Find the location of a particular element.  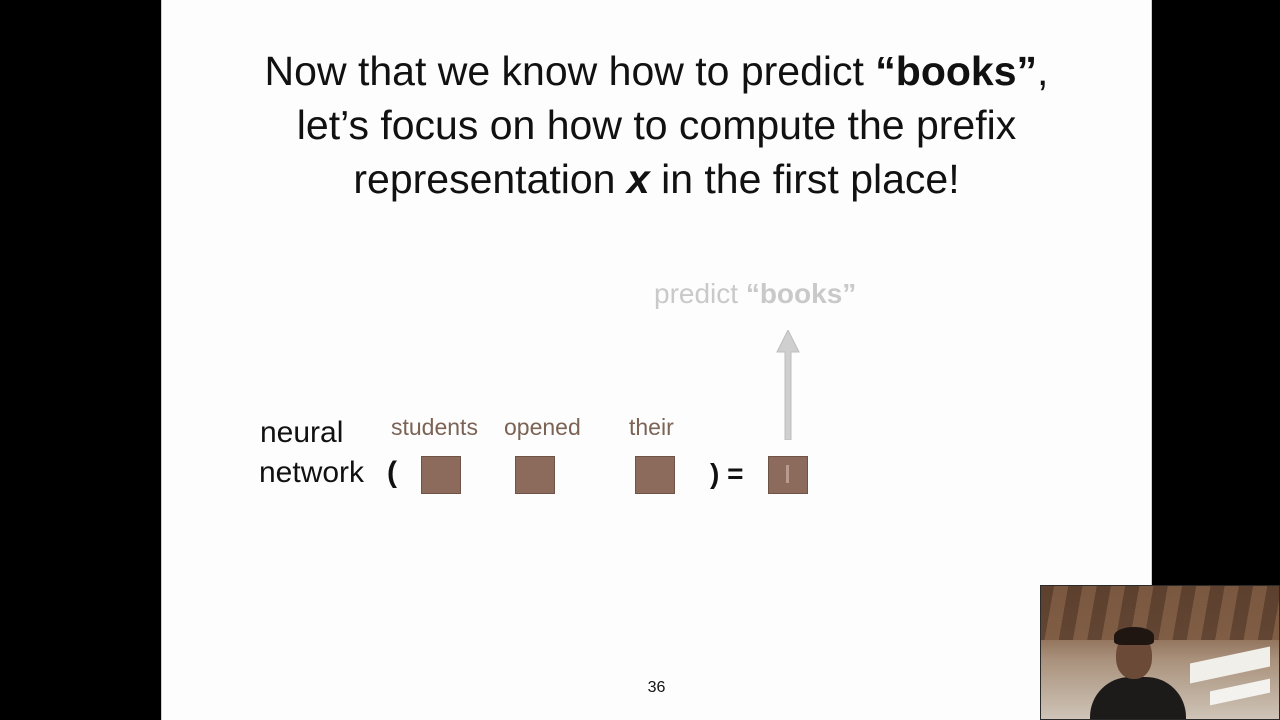

webcam-ceiling is located at coordinates (1160, 612).